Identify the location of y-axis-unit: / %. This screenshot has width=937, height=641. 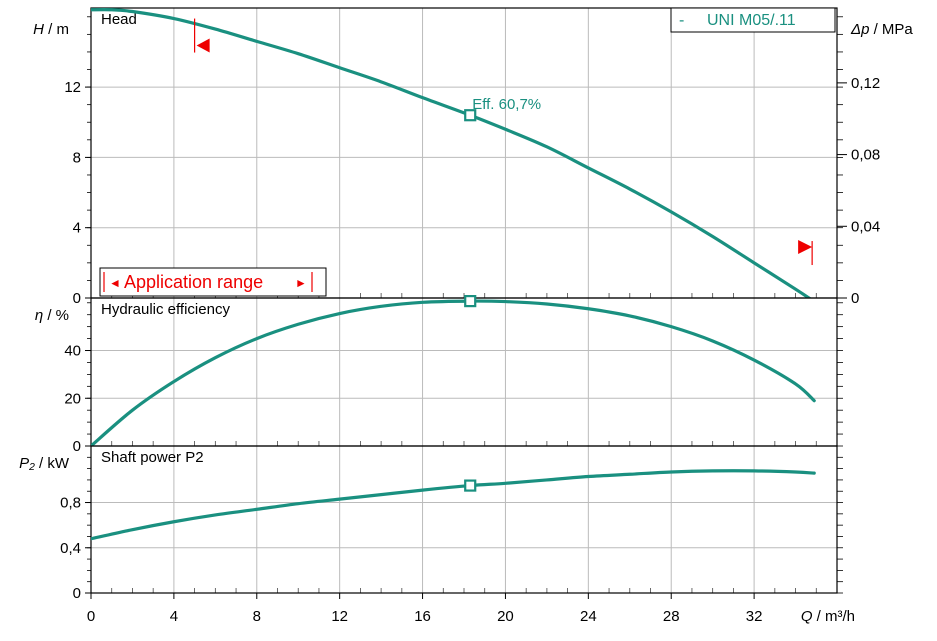
(56, 315).